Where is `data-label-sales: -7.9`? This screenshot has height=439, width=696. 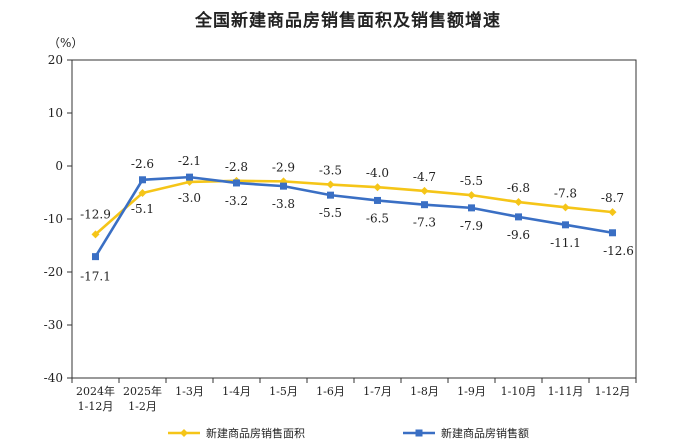
data-label-sales: -7.9 is located at coordinates (471, 226).